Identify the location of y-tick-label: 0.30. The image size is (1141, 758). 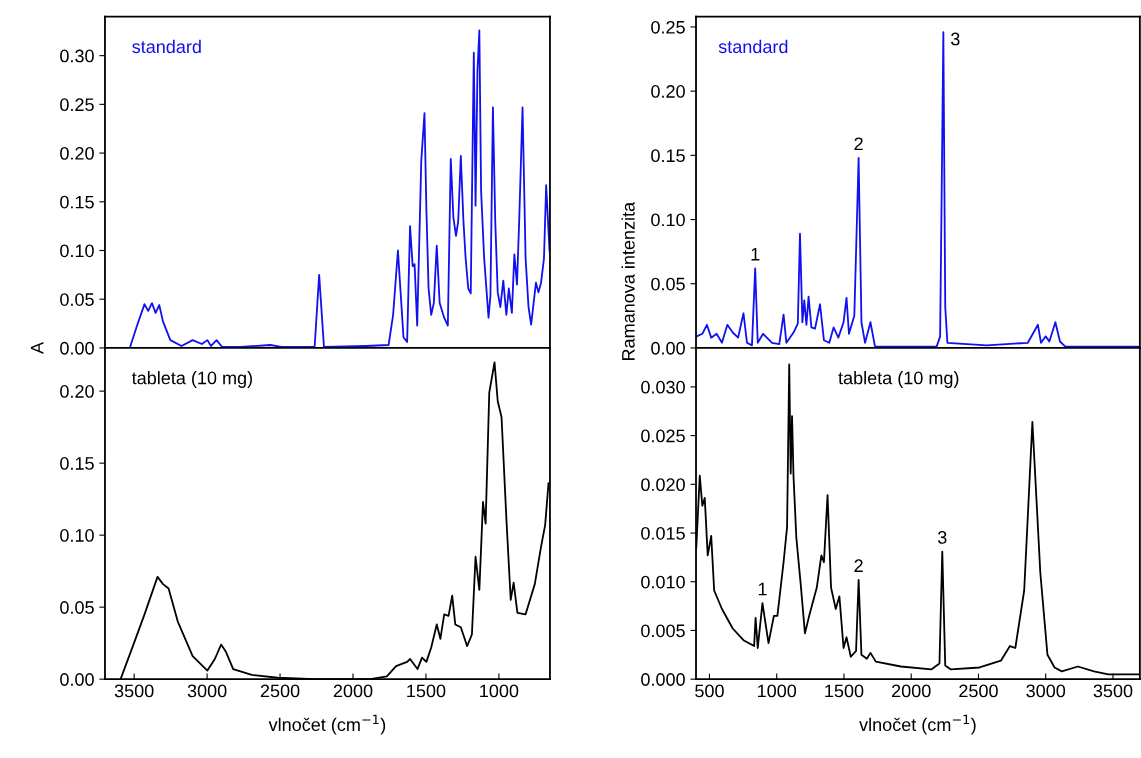
(77, 56).